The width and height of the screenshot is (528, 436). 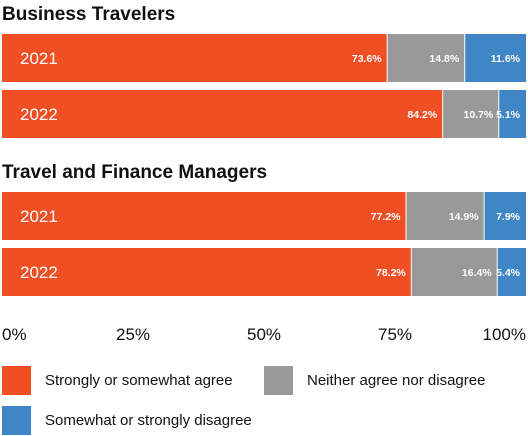 I want to click on value-label-disagree-g2-2022: 5.4%, so click(x=508, y=273).